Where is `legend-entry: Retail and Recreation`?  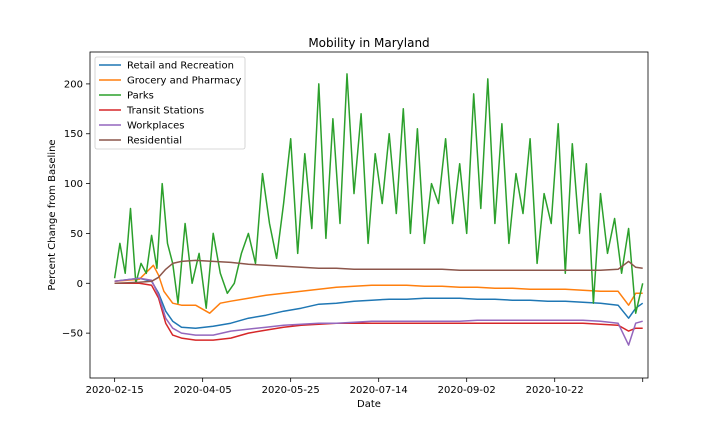 legend-entry: Retail and Recreation is located at coordinates (180, 66).